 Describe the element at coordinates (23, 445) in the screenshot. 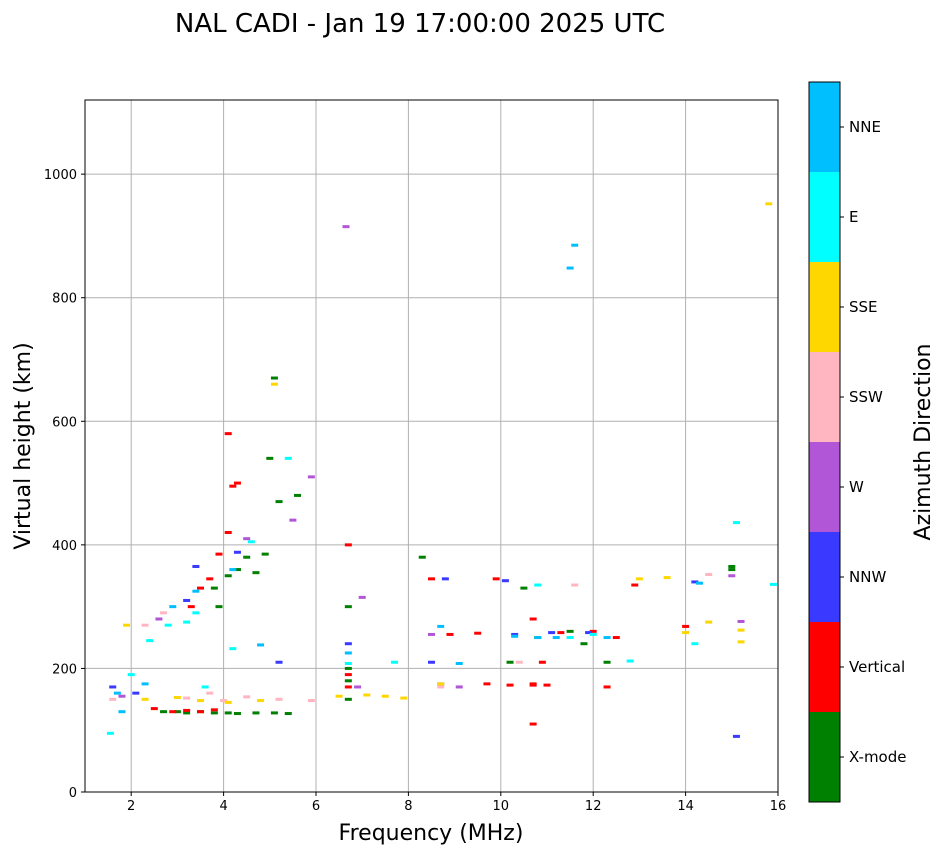

I see `y-axis-label: Virtual height (km)` at that location.